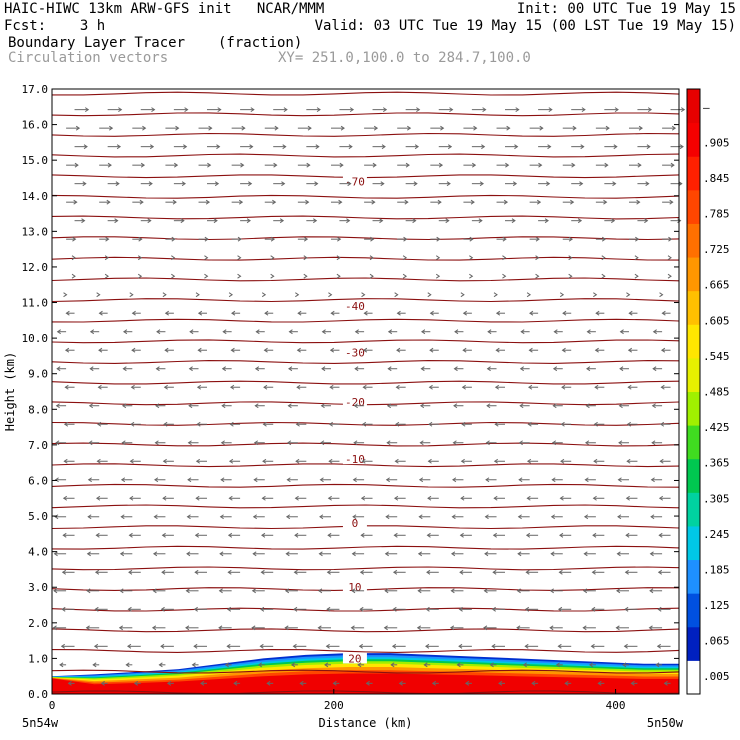 This screenshot has width=740, height=740. I want to click on vector-field-name: Circulation vectors, so click(88, 58).